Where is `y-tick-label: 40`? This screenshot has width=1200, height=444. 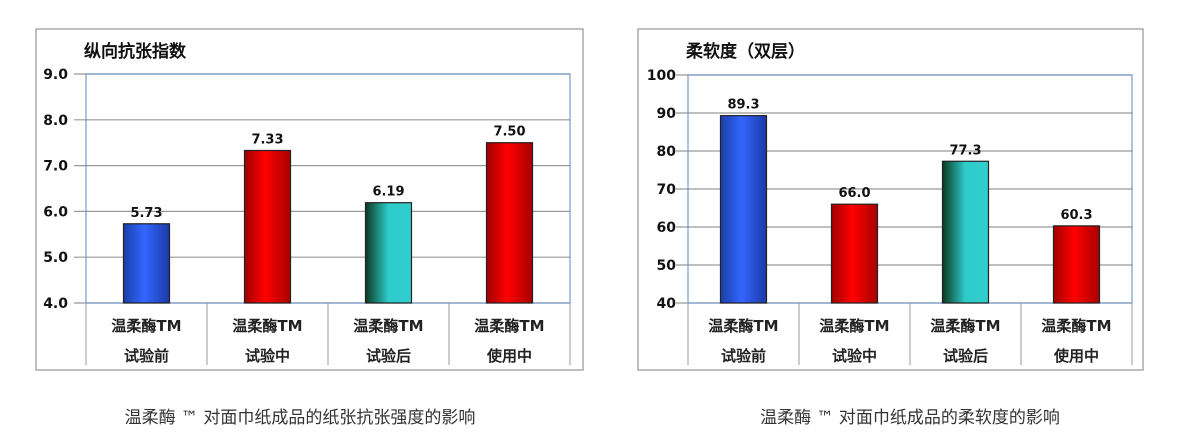
y-tick-label: 40 is located at coordinates (667, 304).